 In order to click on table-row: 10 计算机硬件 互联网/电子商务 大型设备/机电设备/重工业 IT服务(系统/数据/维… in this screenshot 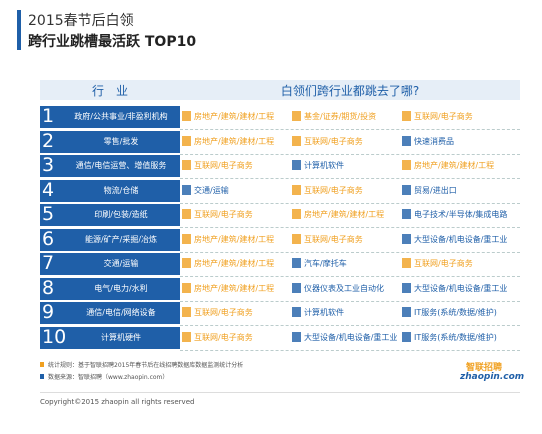, I will do `click(280, 338)`.